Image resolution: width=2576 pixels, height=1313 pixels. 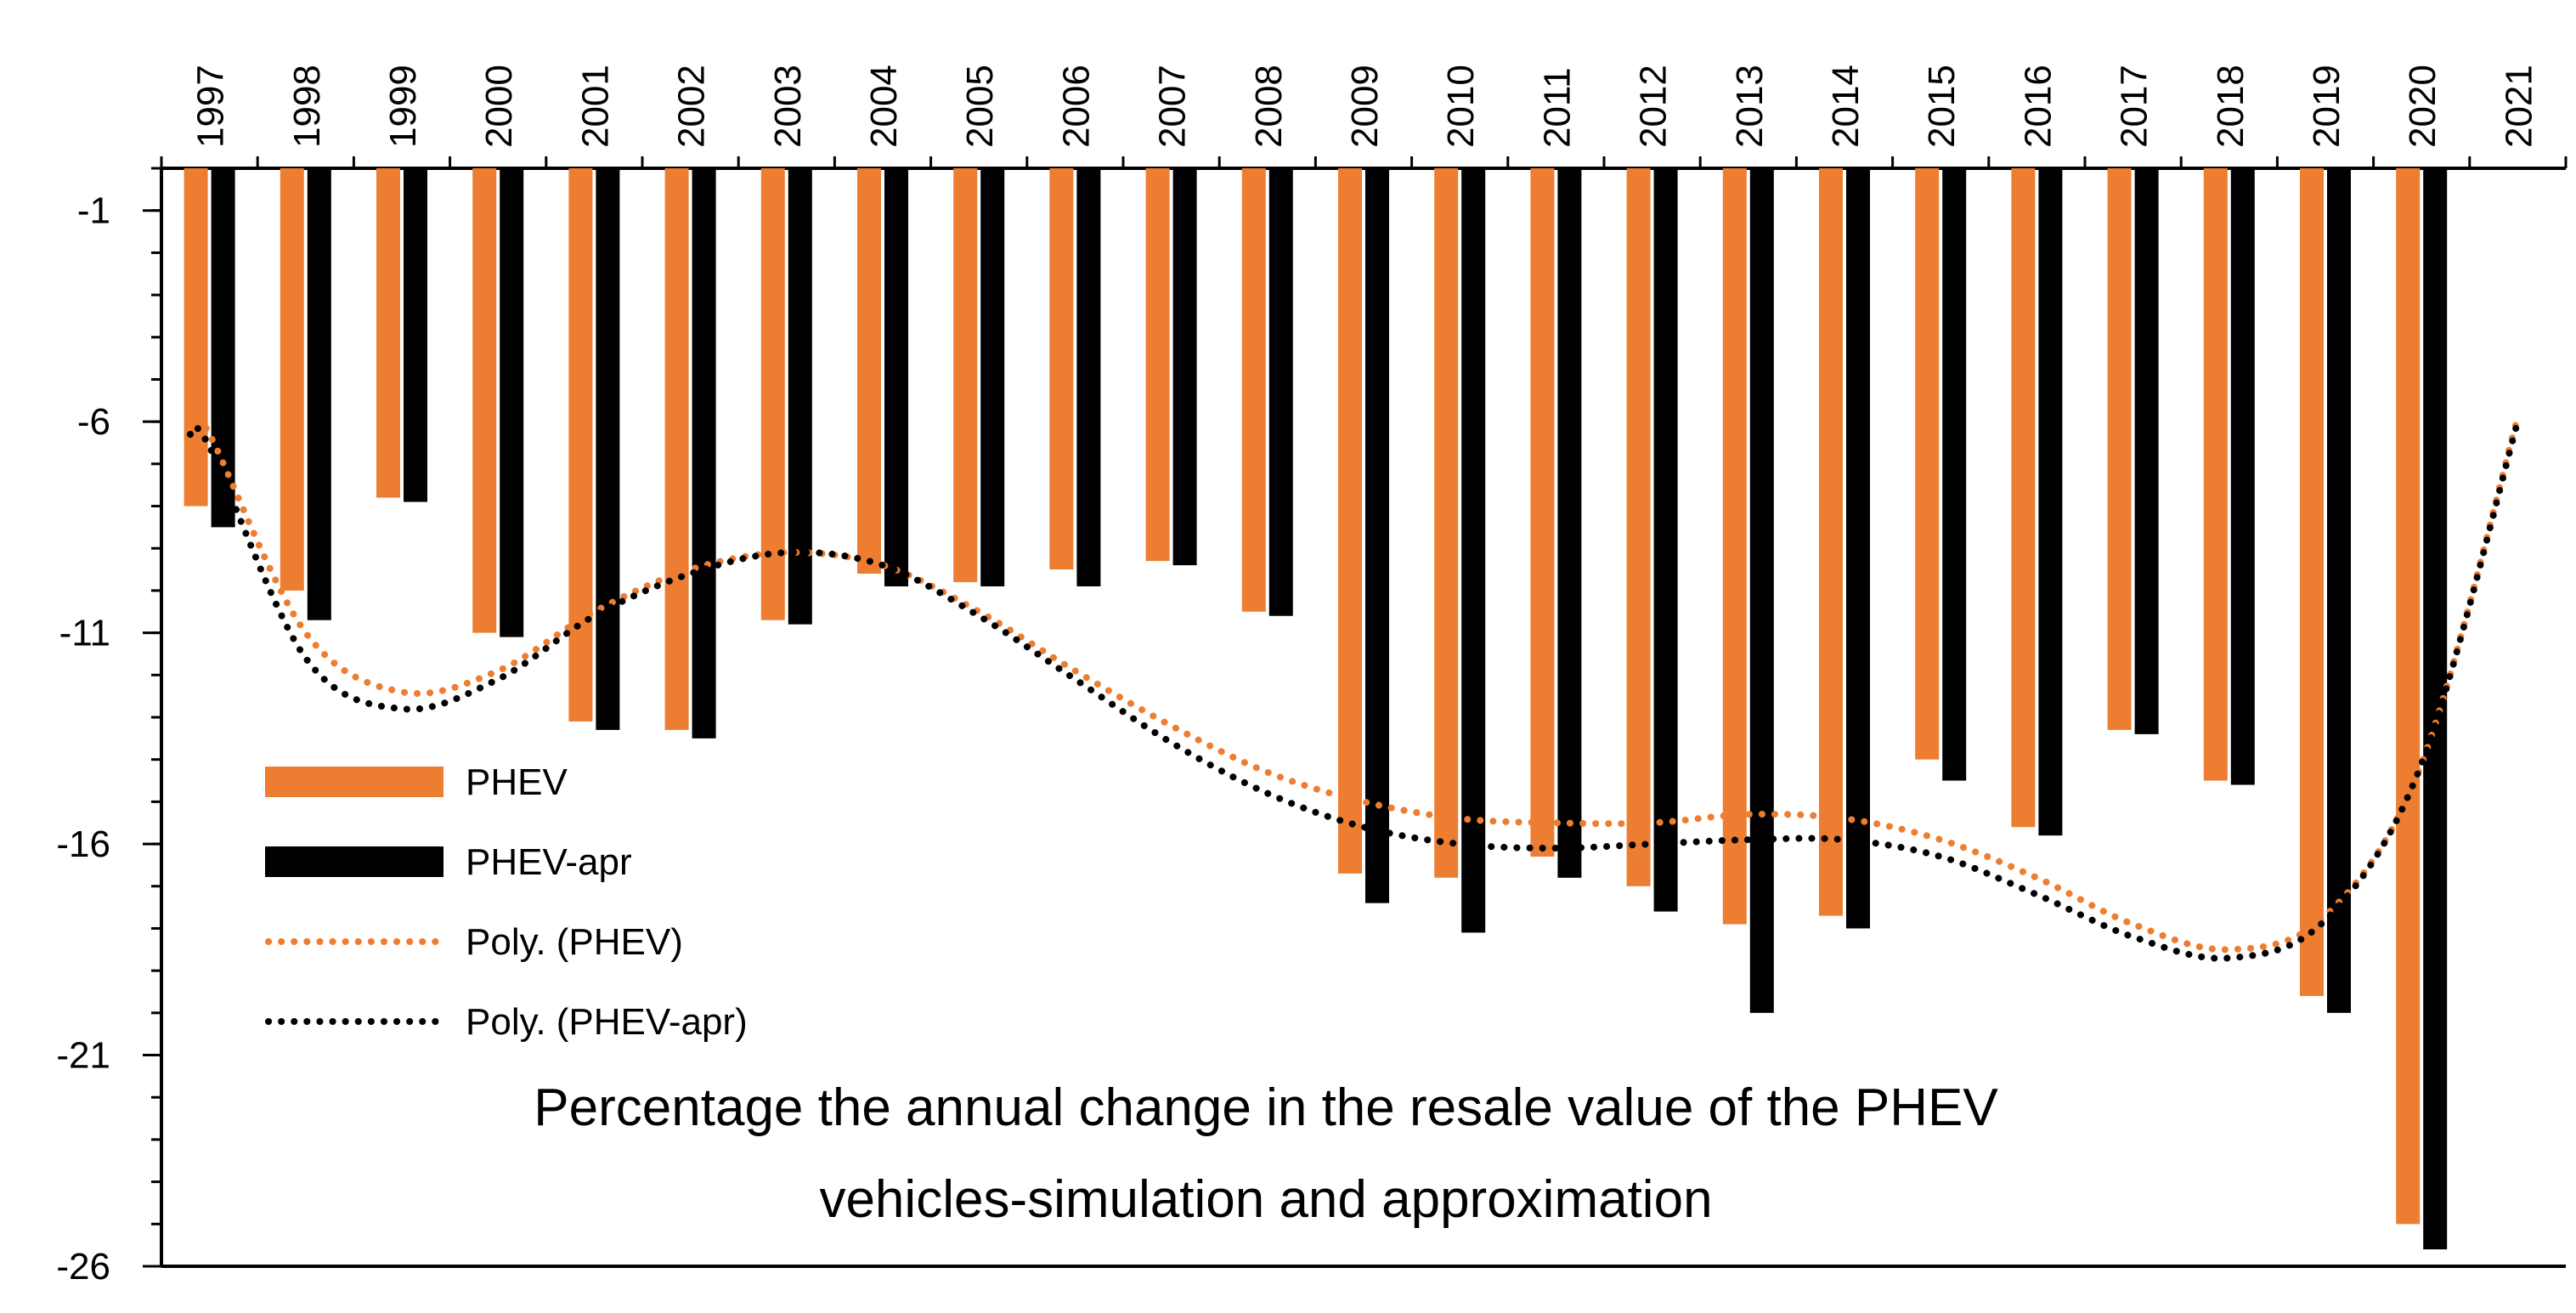 I want to click on x-tick-label: 1999, so click(x=403, y=106).